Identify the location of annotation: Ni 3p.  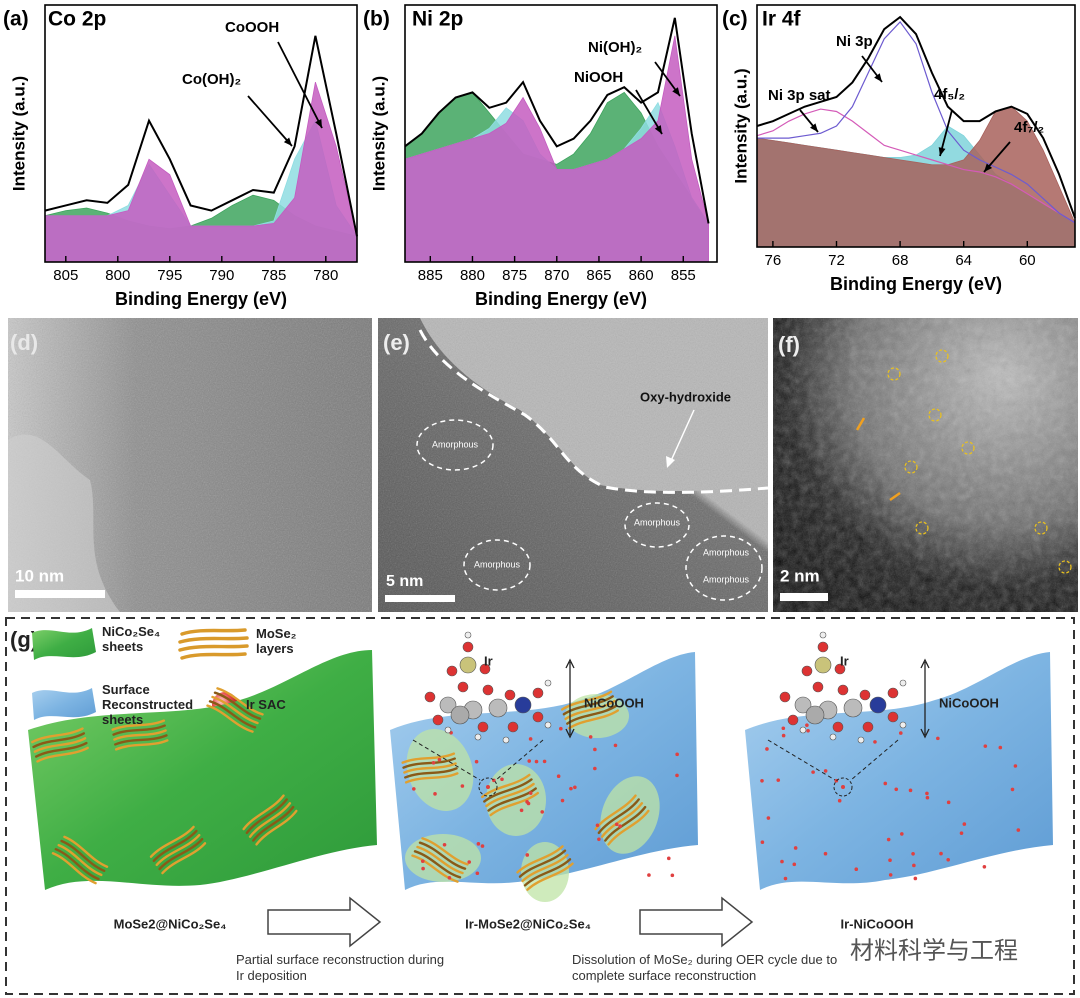
(854, 41).